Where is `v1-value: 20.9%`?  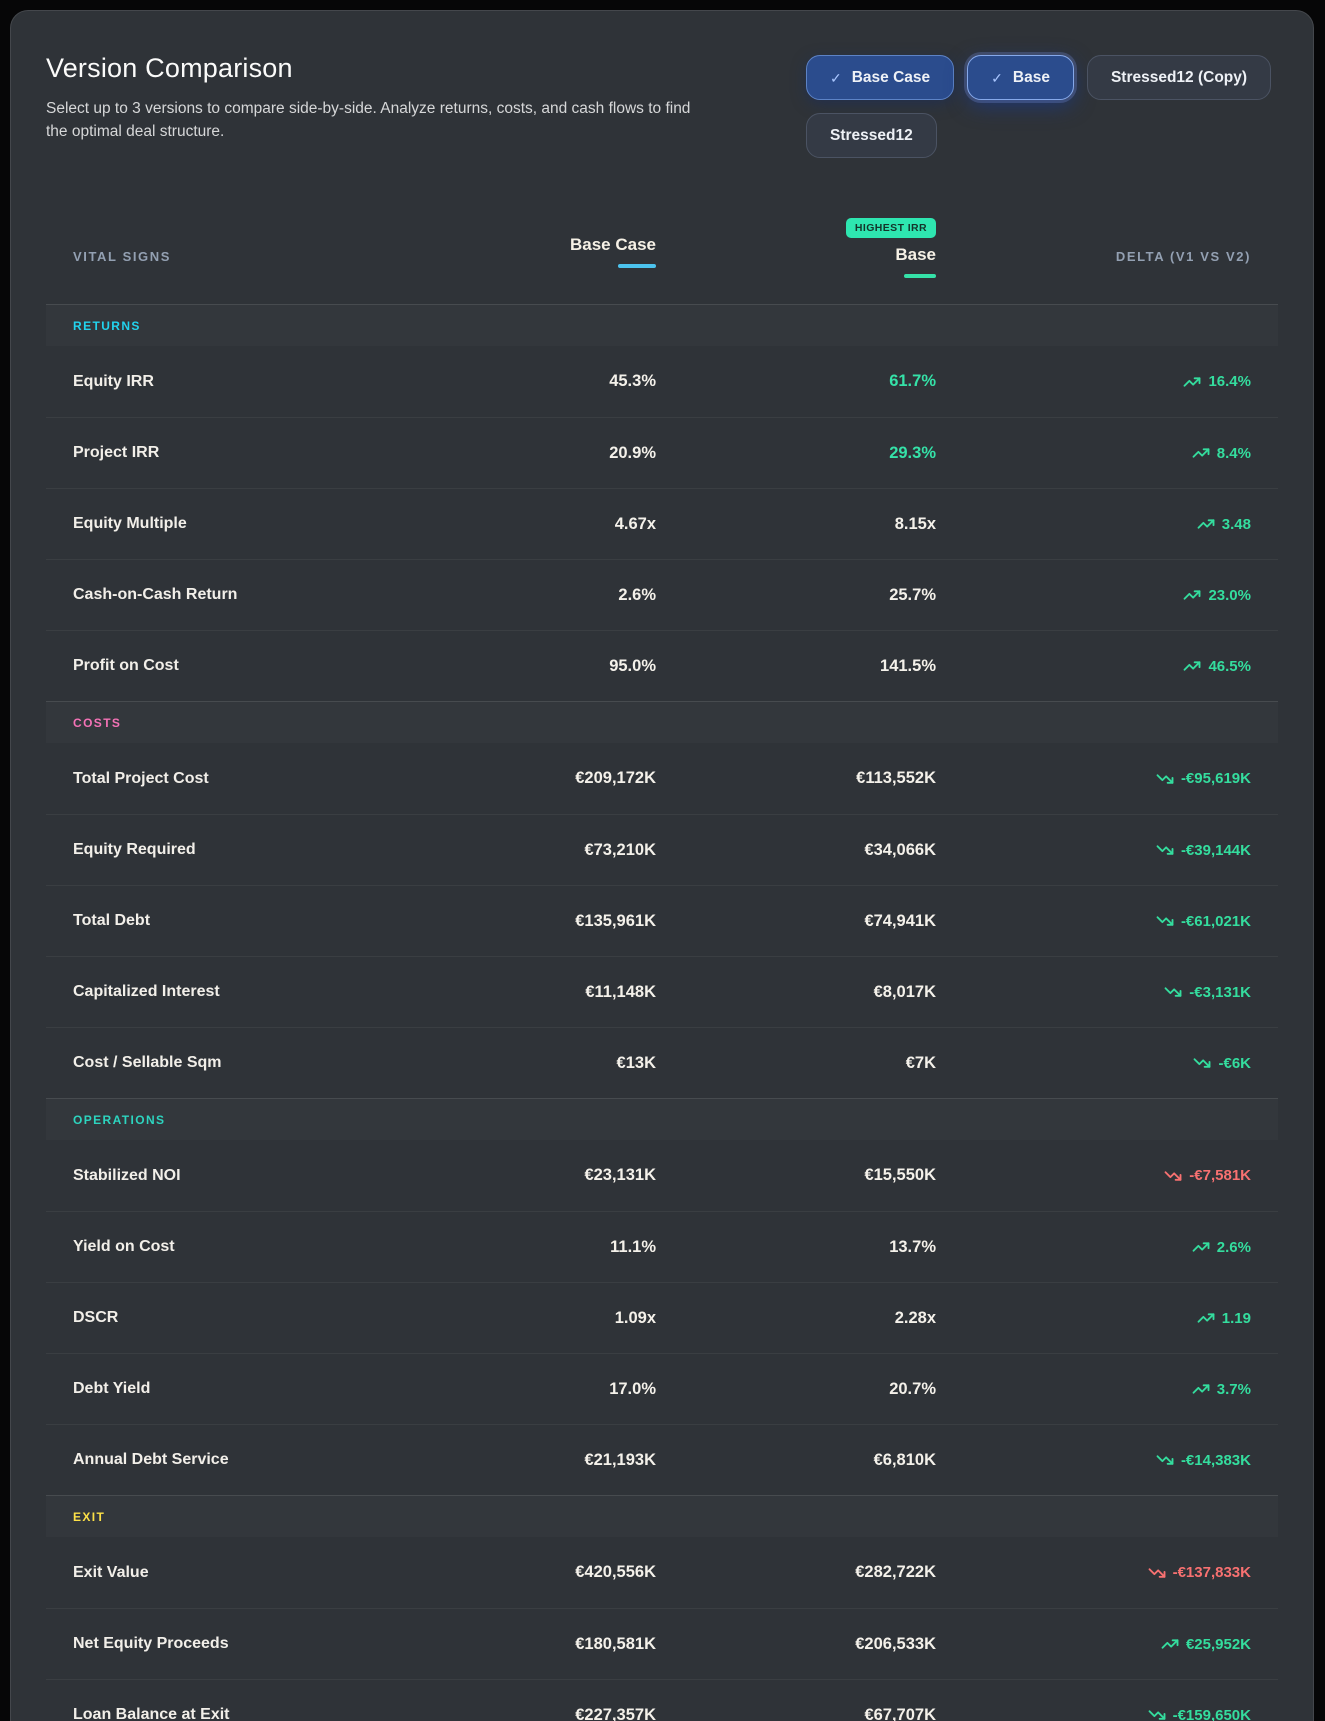
v1-value: 20.9% is located at coordinates (632, 452).